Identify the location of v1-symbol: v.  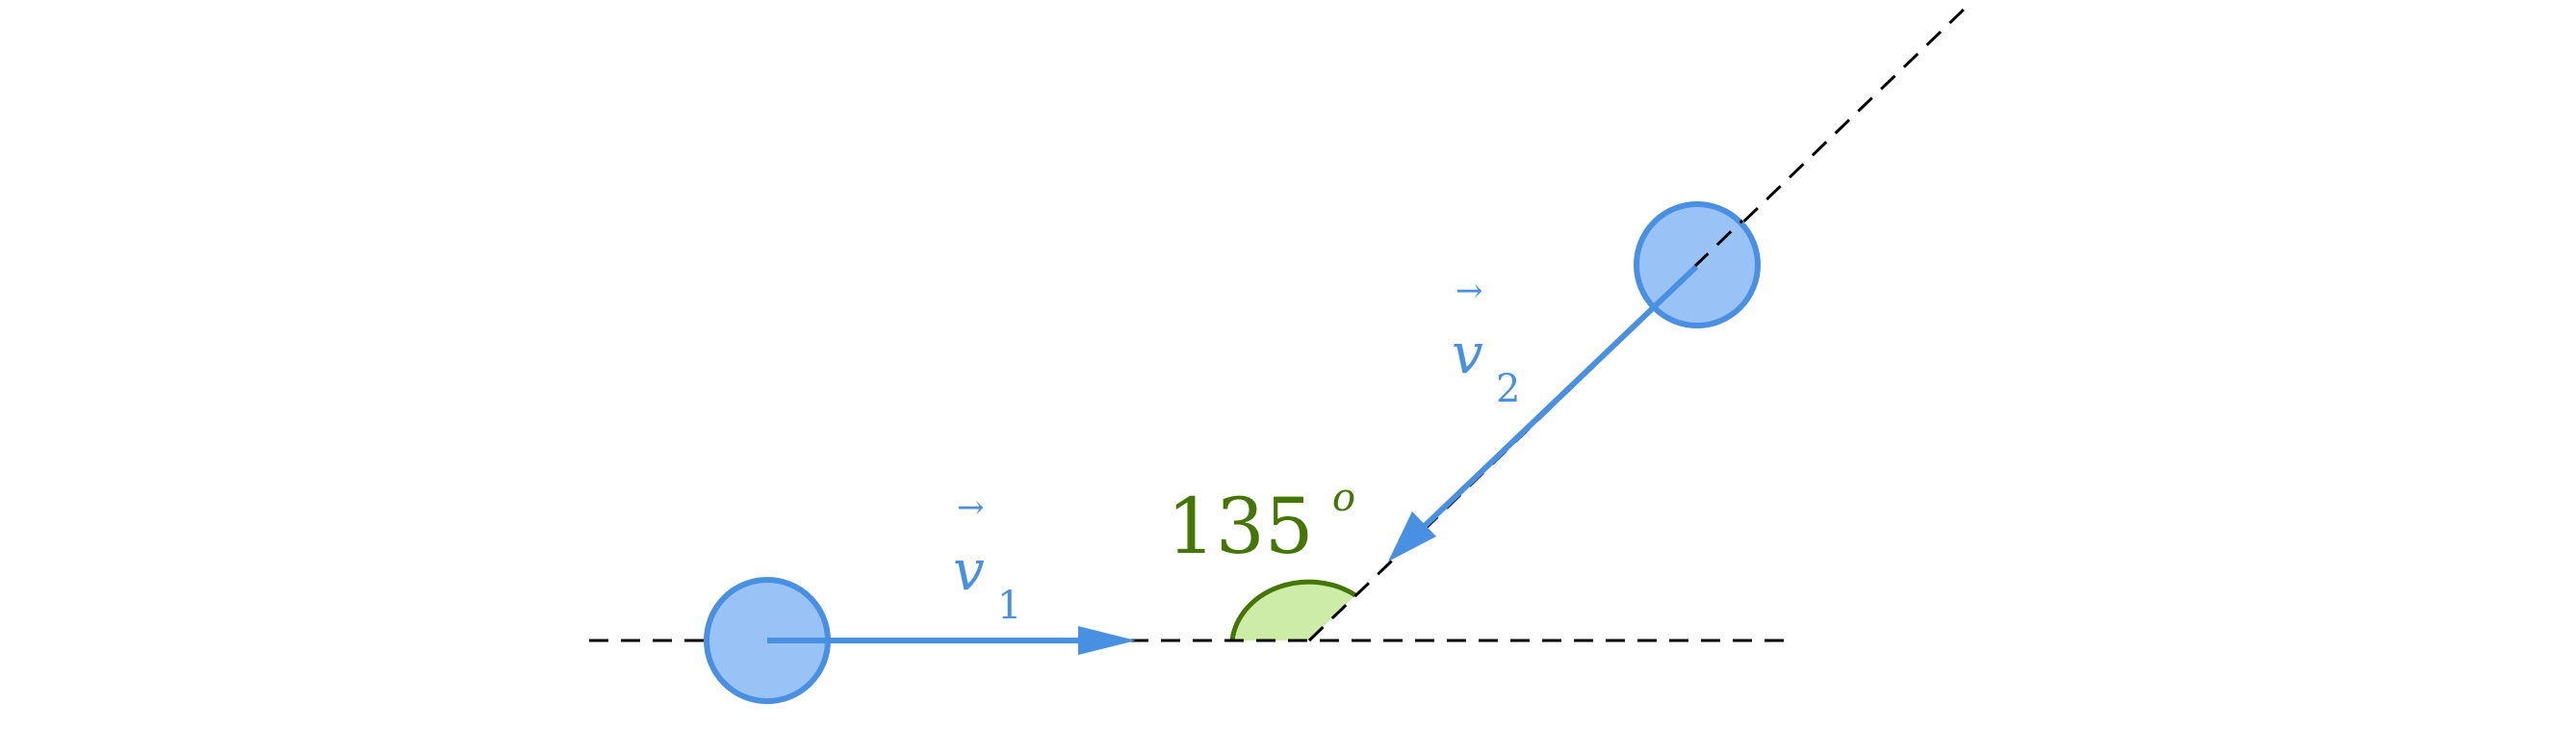
(969, 570).